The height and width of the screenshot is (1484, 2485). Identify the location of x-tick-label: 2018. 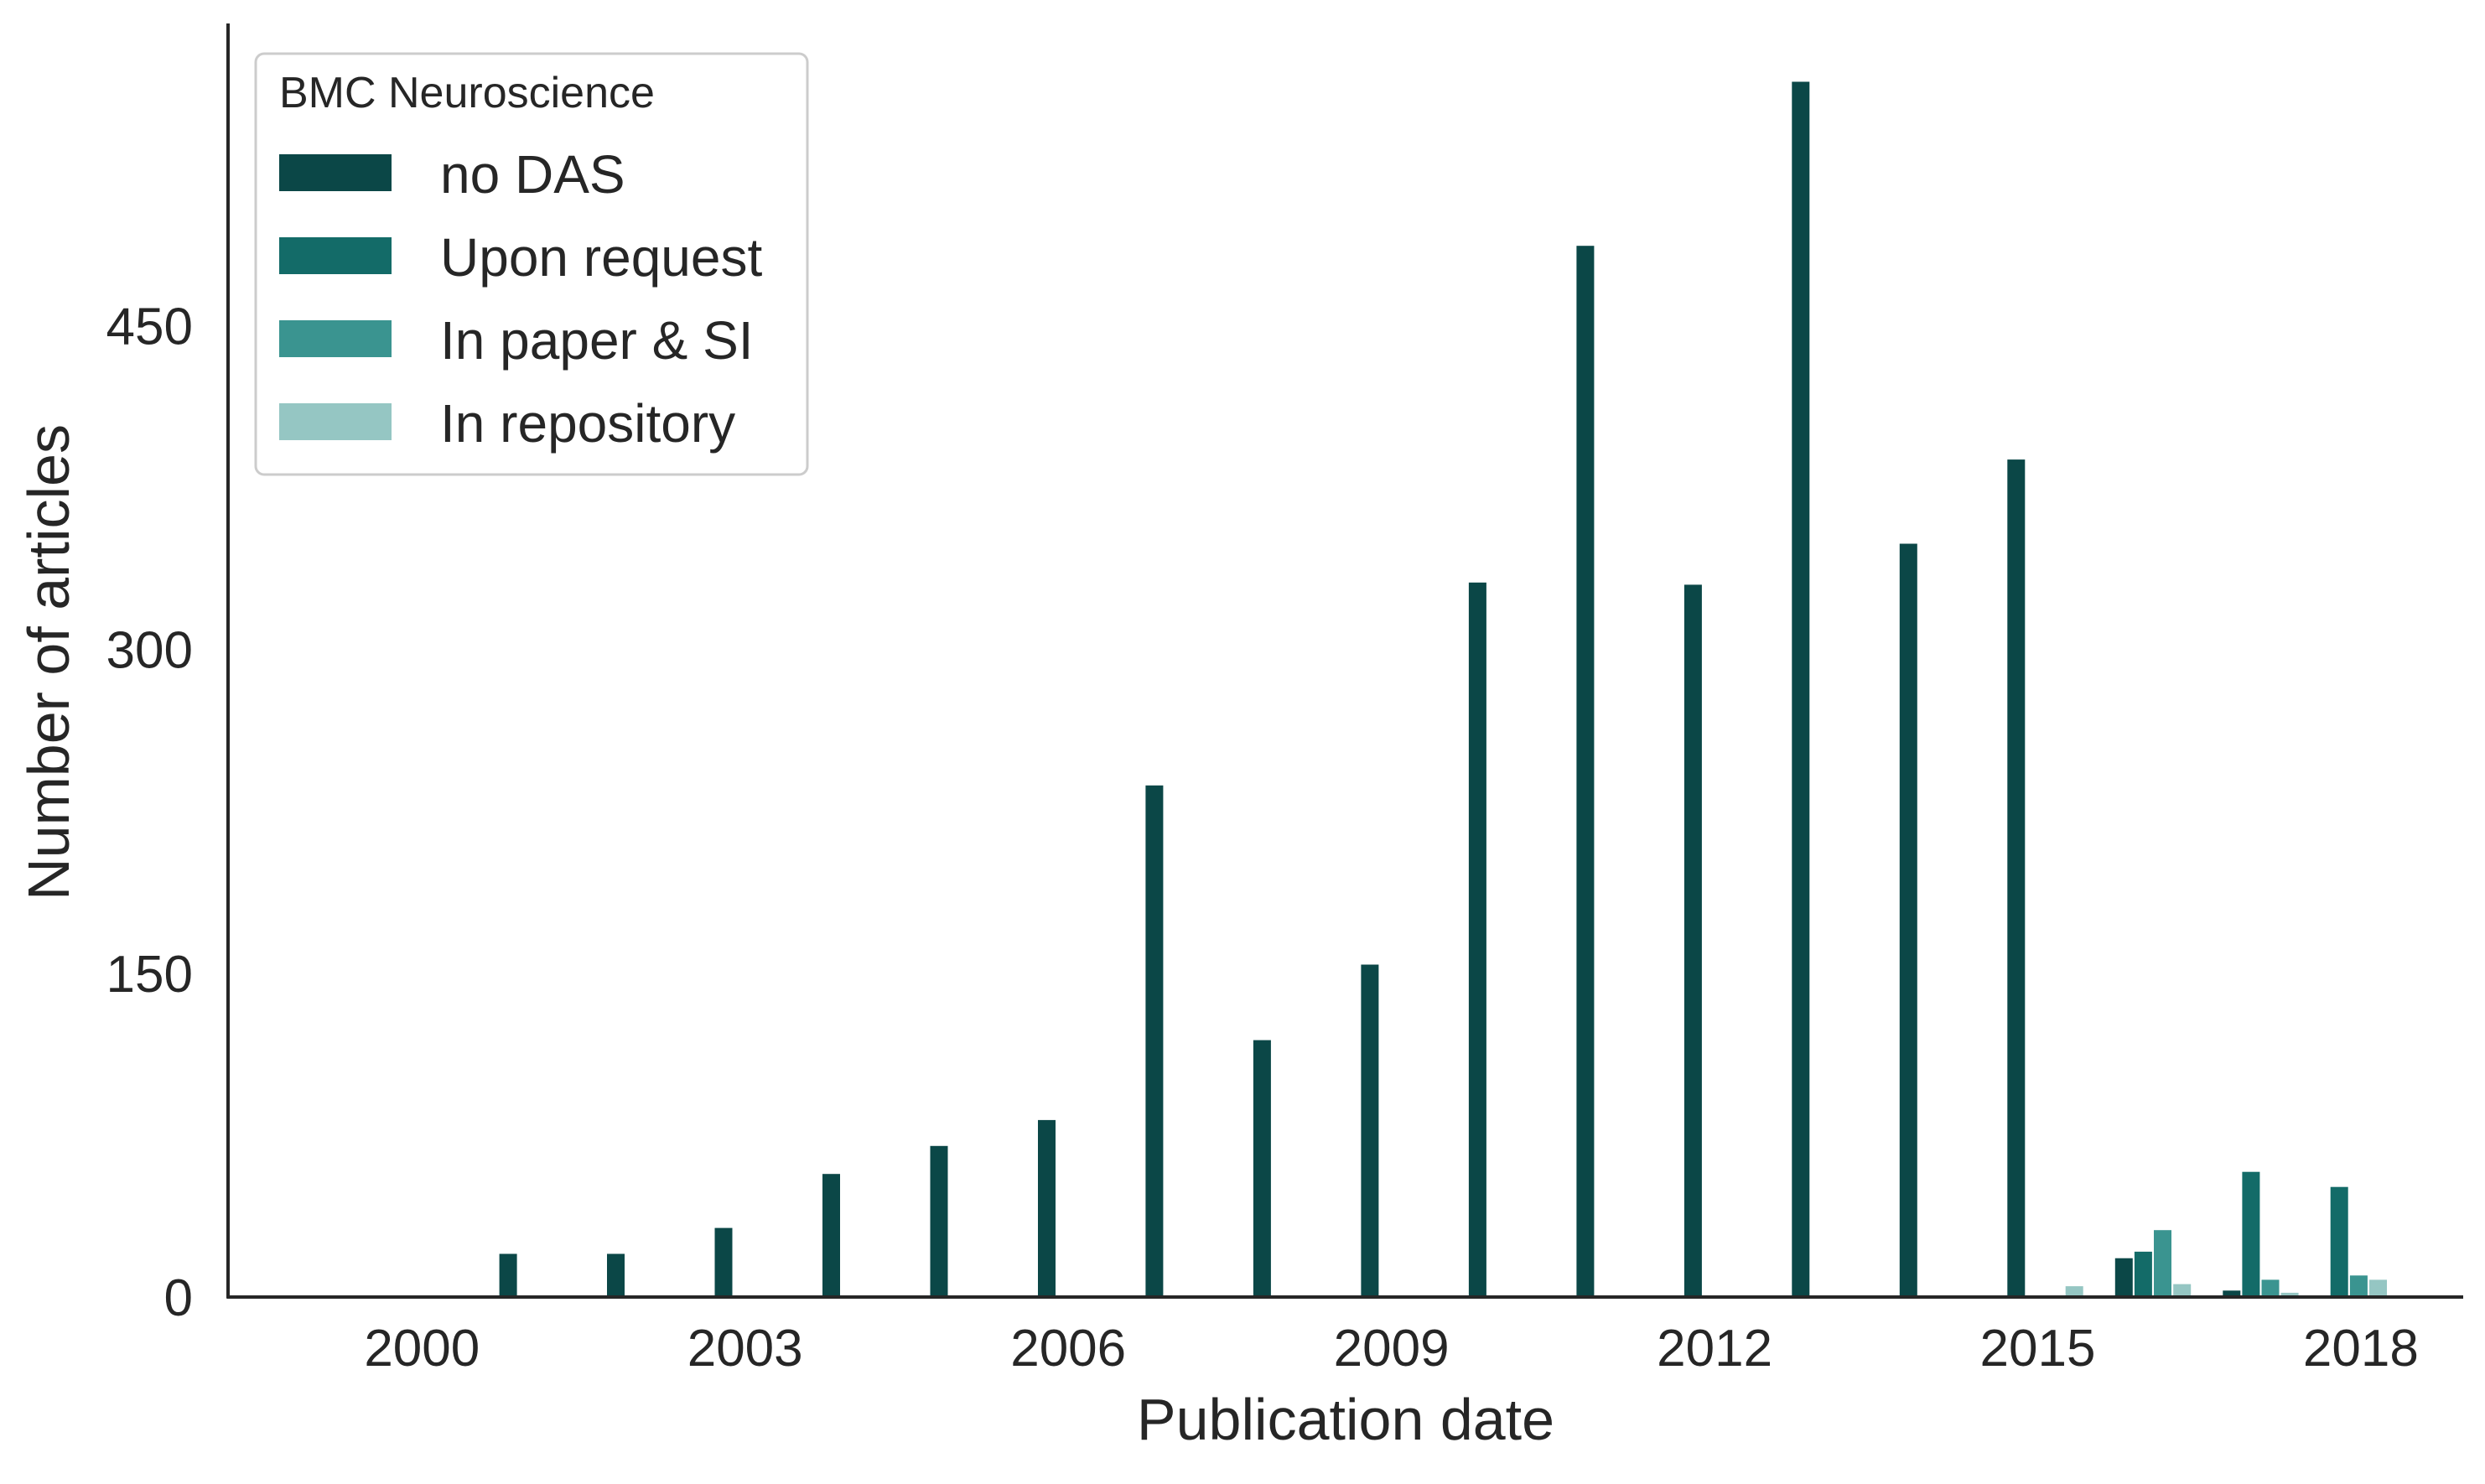
(2361, 1349).